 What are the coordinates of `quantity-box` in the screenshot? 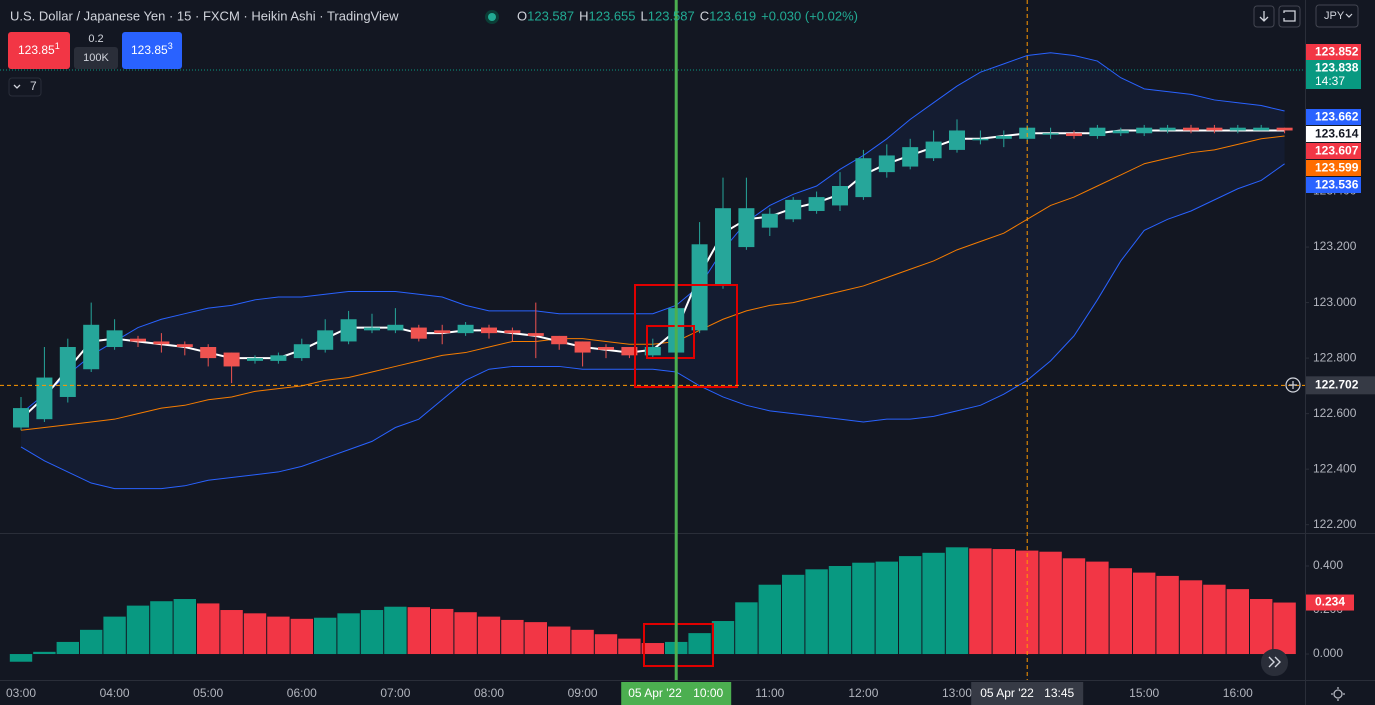 It's located at (96, 58).